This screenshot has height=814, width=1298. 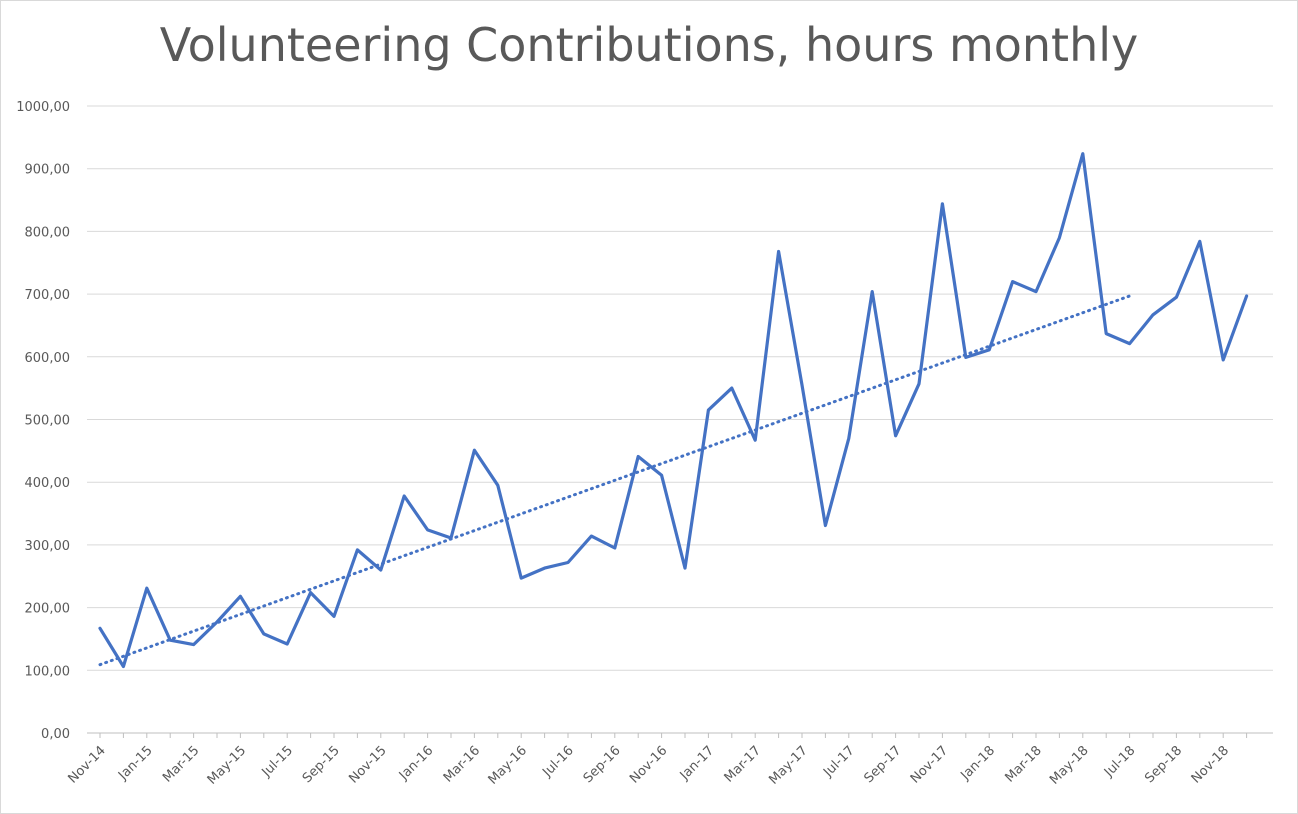 What do you see at coordinates (788, 765) in the screenshot?
I see `x-tick-label: May-17` at bounding box center [788, 765].